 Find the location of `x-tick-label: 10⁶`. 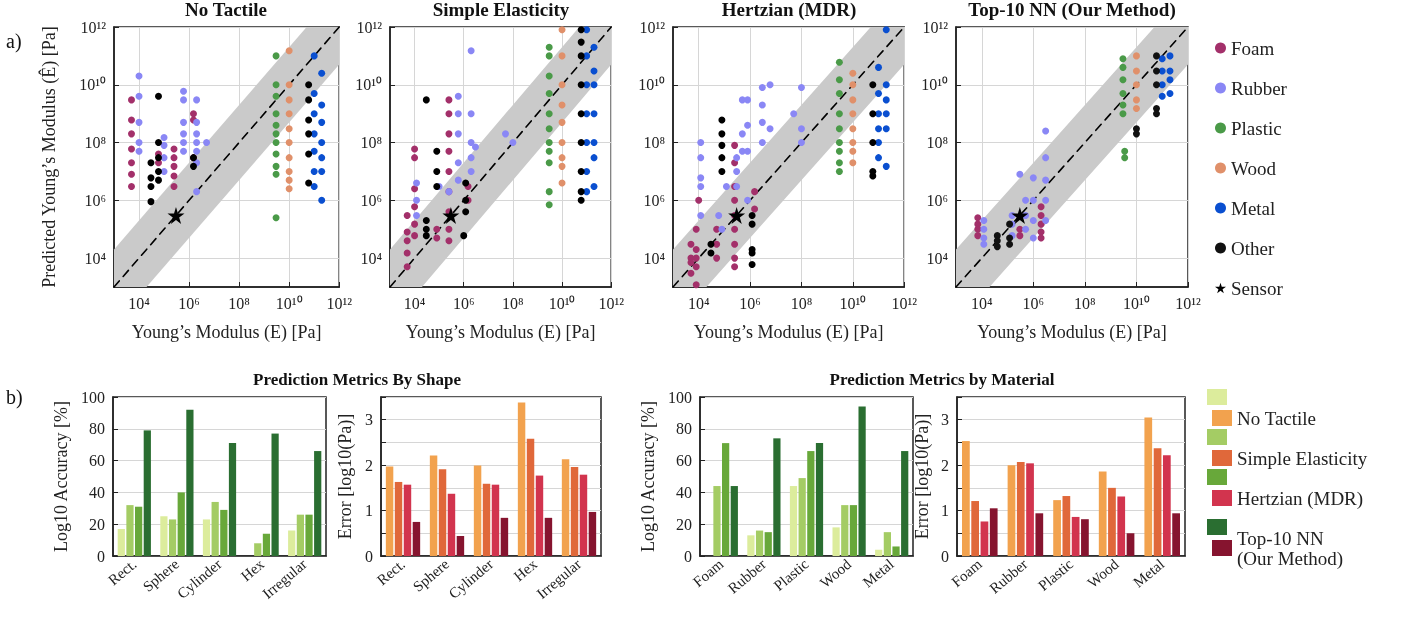

x-tick-label: 10⁶ is located at coordinates (1033, 303).